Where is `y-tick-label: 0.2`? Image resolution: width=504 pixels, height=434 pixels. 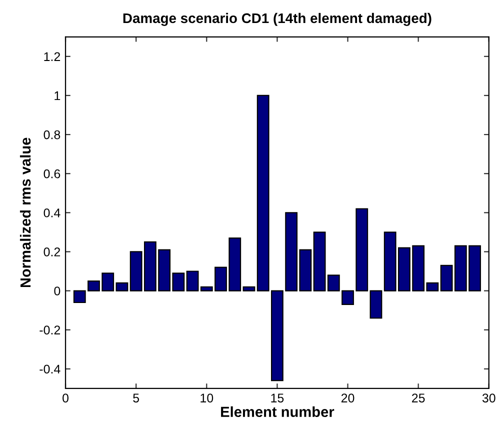
y-tick-label: 0.2 is located at coordinates (52, 252).